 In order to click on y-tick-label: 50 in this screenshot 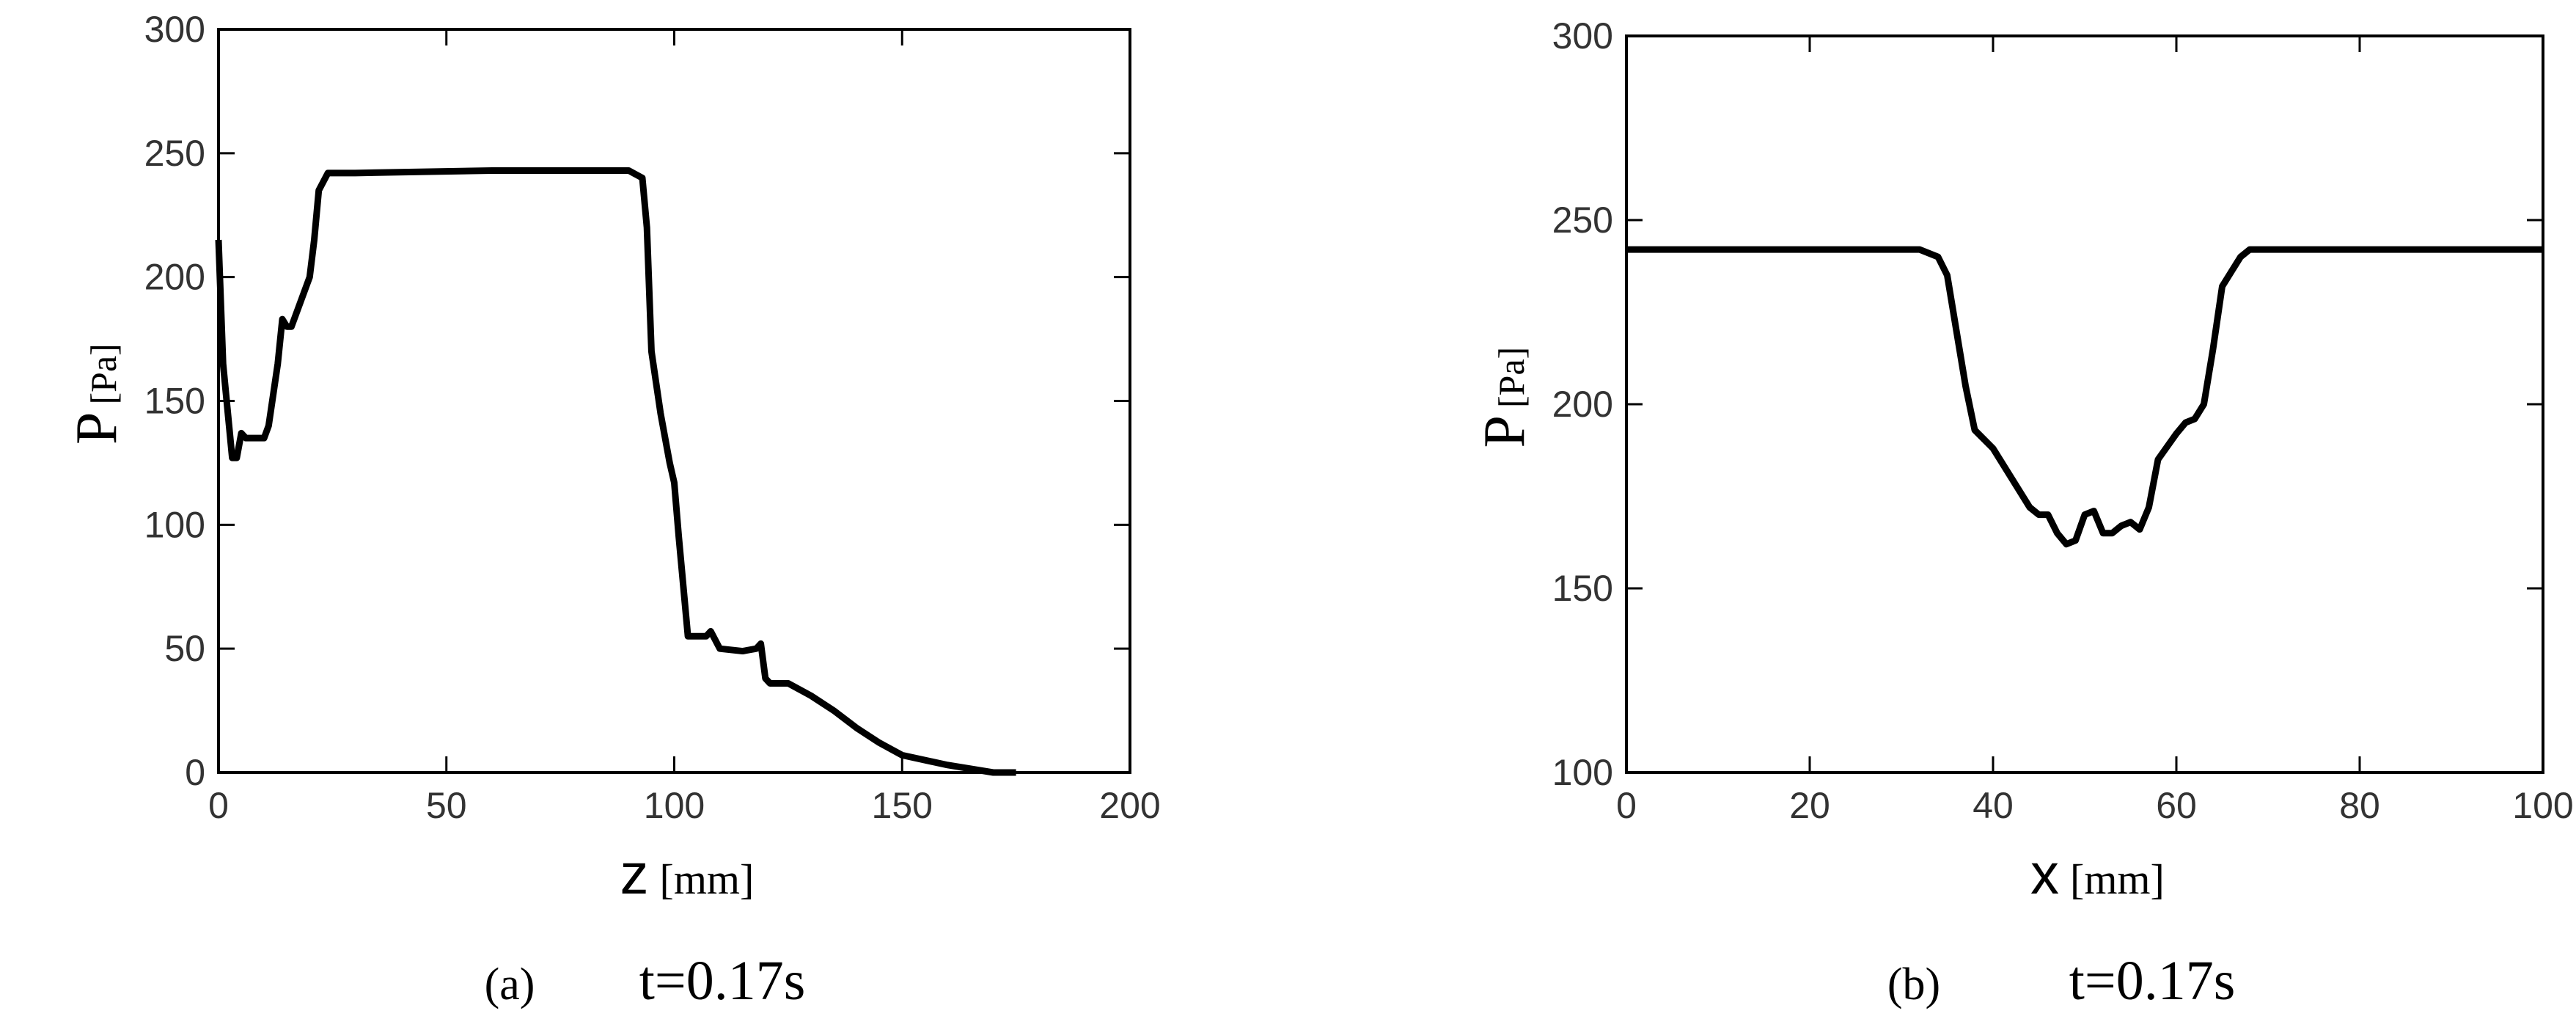, I will do `click(185, 649)`.